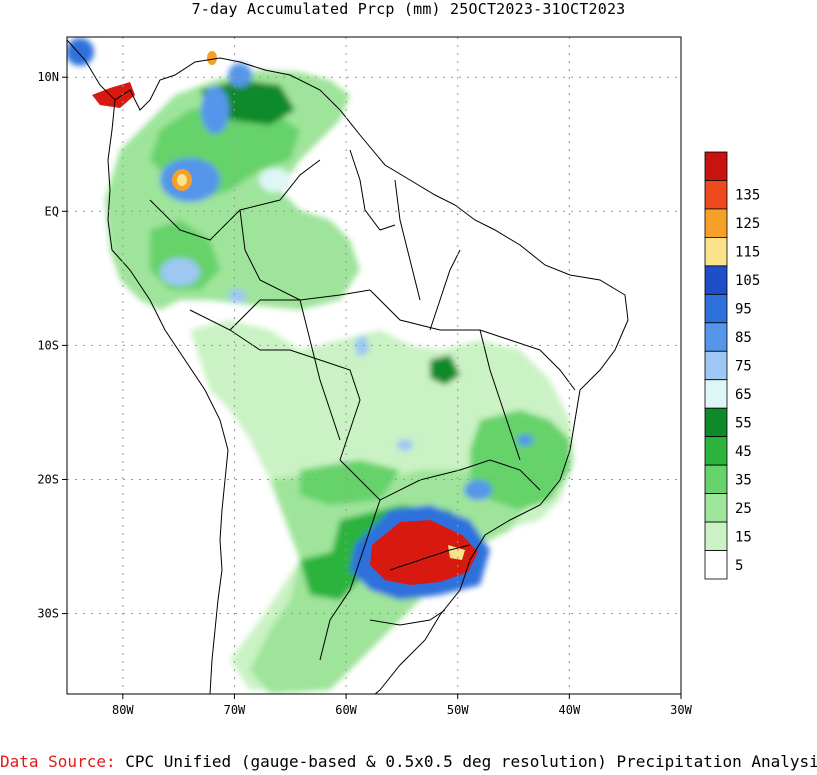 This screenshot has height=775, width=817. What do you see at coordinates (743, 509) in the screenshot?
I see `colorbar-label: 25` at bounding box center [743, 509].